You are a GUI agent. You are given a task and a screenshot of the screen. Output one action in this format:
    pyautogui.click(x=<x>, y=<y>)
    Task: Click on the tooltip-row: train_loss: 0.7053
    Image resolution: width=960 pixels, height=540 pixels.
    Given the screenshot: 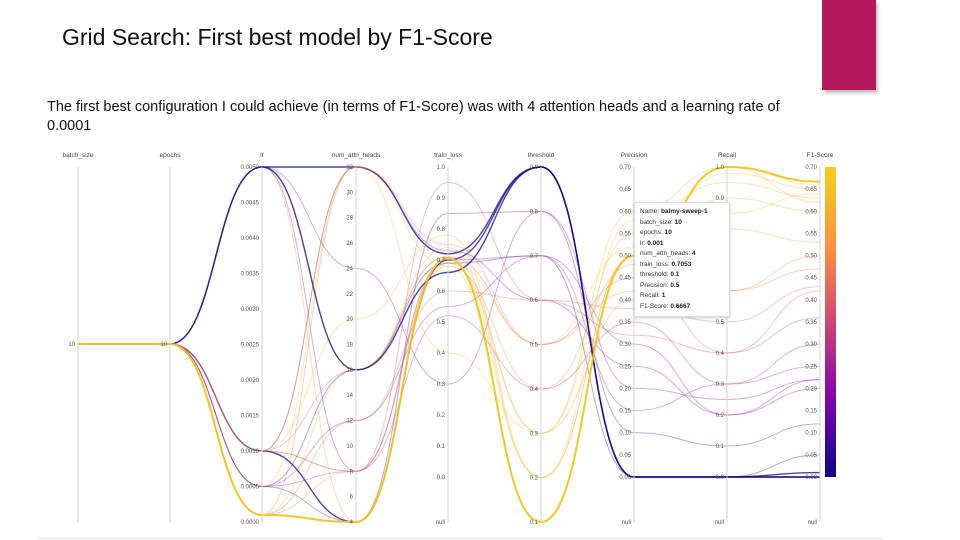 What is the action you would take?
    pyautogui.click(x=682, y=265)
    